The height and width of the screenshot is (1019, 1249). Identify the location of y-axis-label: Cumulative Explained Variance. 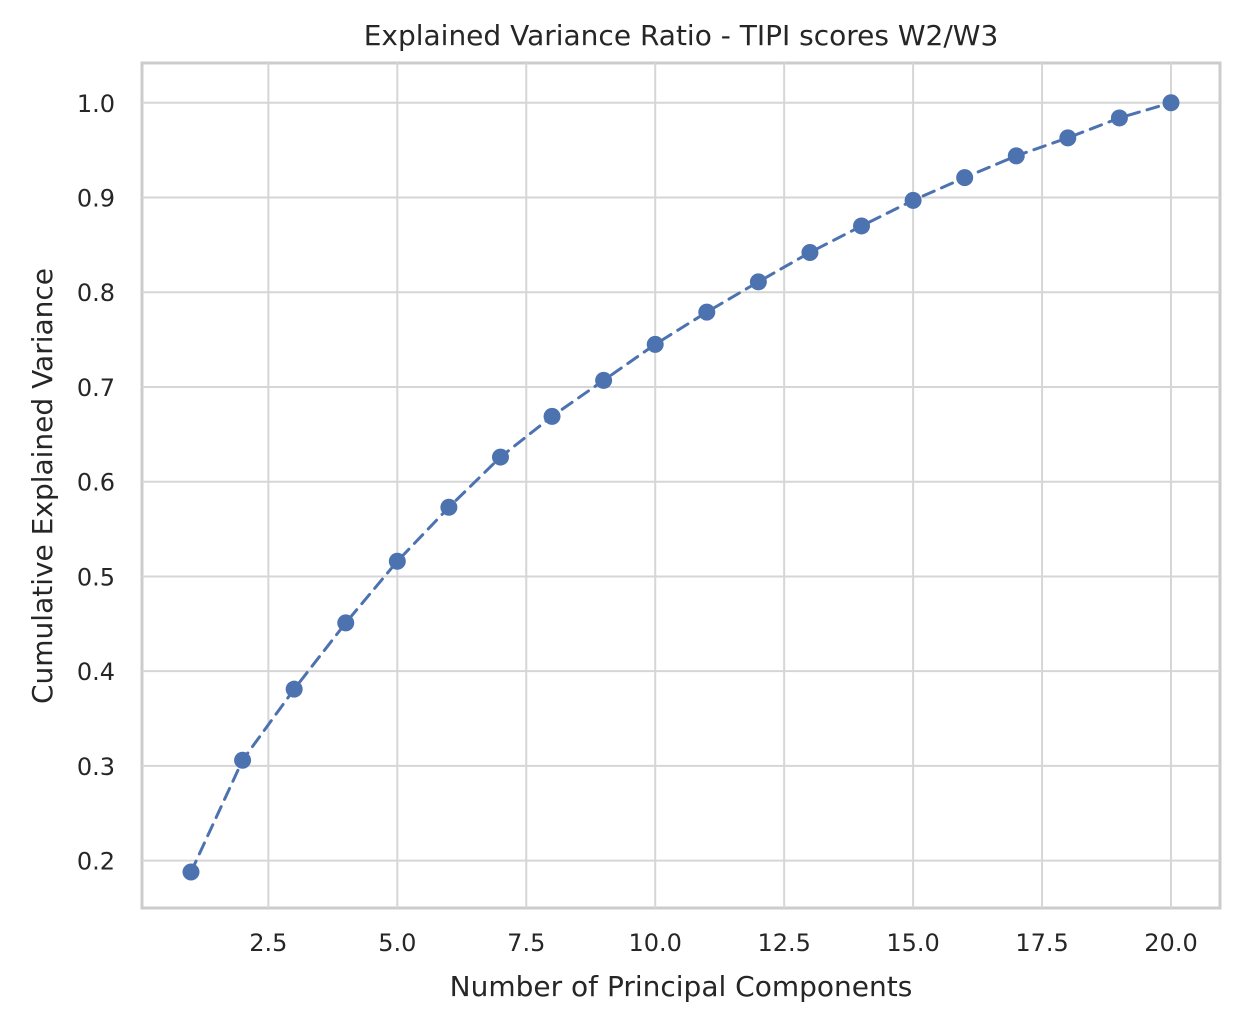
(42, 486).